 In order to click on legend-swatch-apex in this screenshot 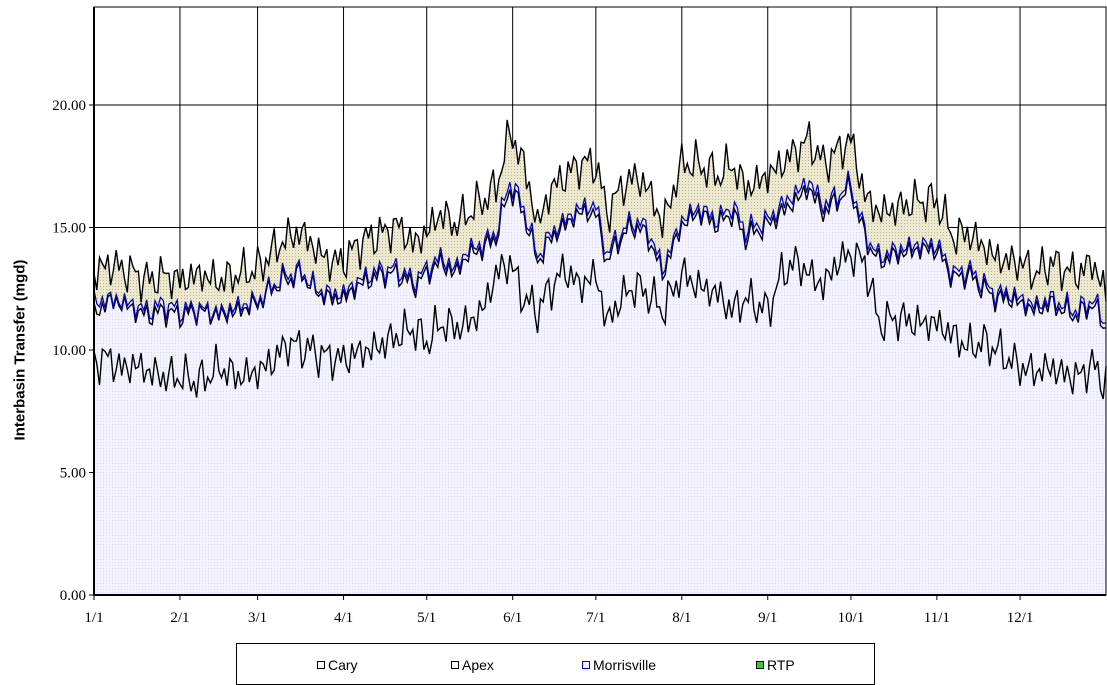, I will do `click(455, 665)`.